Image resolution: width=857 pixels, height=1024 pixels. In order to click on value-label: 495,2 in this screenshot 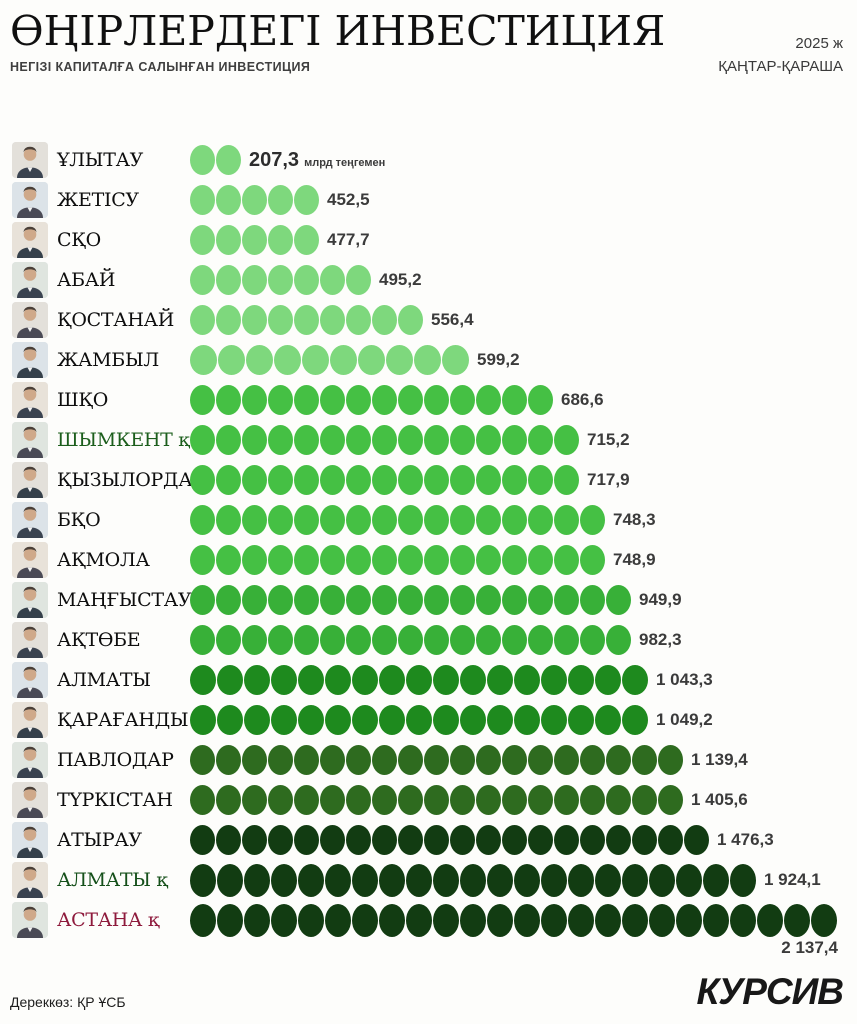, I will do `click(400, 279)`.